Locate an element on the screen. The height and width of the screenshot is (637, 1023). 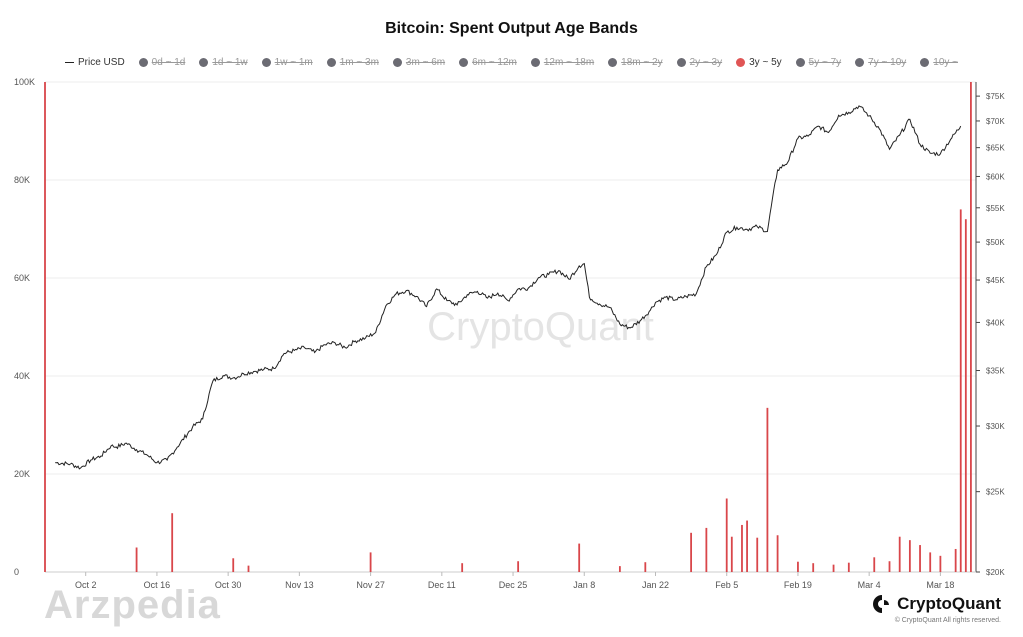
legend-item: 7y ~ 10y is located at coordinates (880, 62).